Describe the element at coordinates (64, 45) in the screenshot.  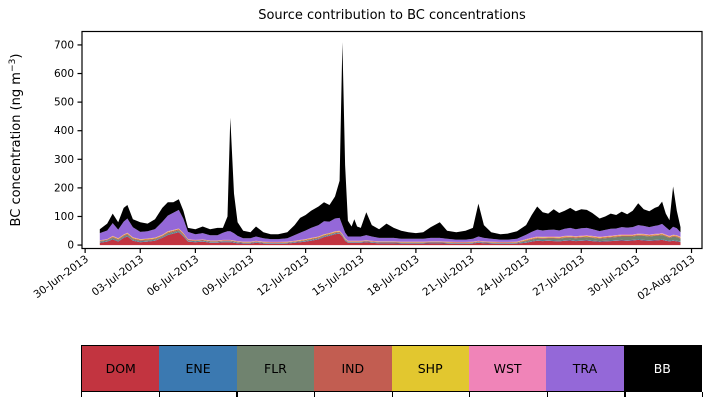
I see `y-tick-label: 700` at that location.